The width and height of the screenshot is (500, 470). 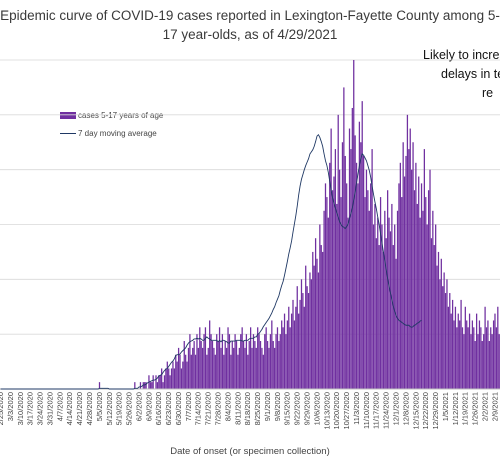 I want to click on x-tick-label: 10/6/2020, so click(x=316, y=408).